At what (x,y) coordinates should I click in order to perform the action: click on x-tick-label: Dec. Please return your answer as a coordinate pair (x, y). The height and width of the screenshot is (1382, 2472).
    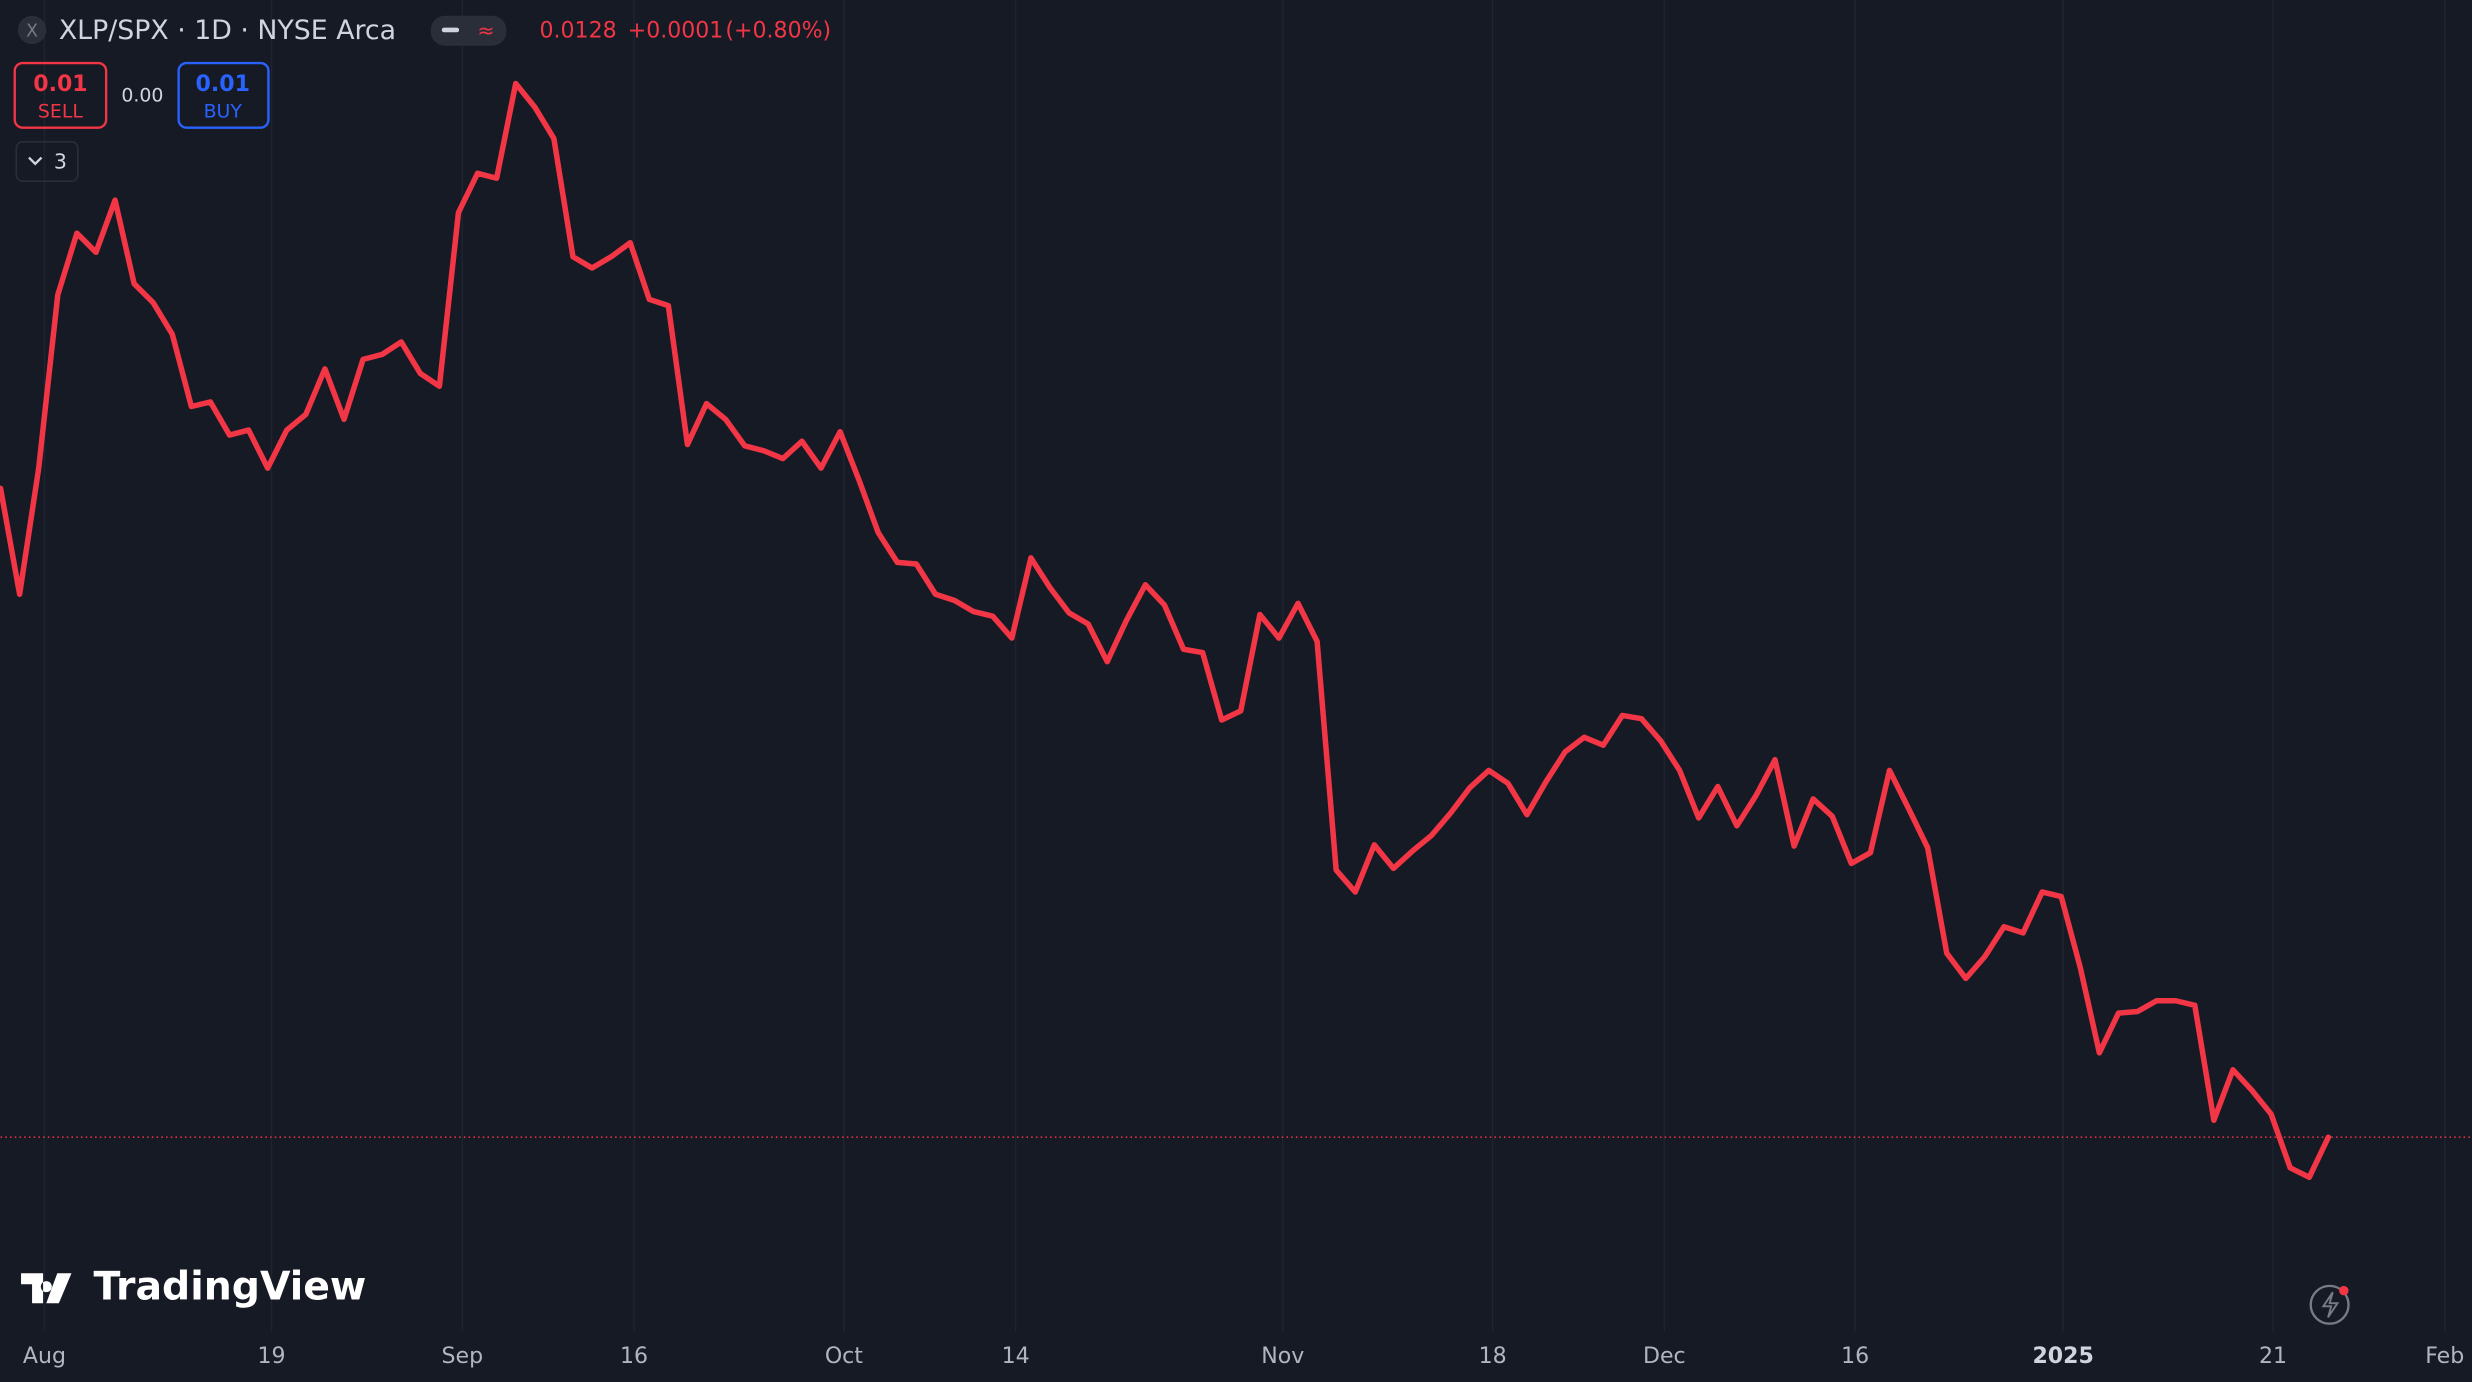
    Looking at the image, I should click on (1664, 1356).